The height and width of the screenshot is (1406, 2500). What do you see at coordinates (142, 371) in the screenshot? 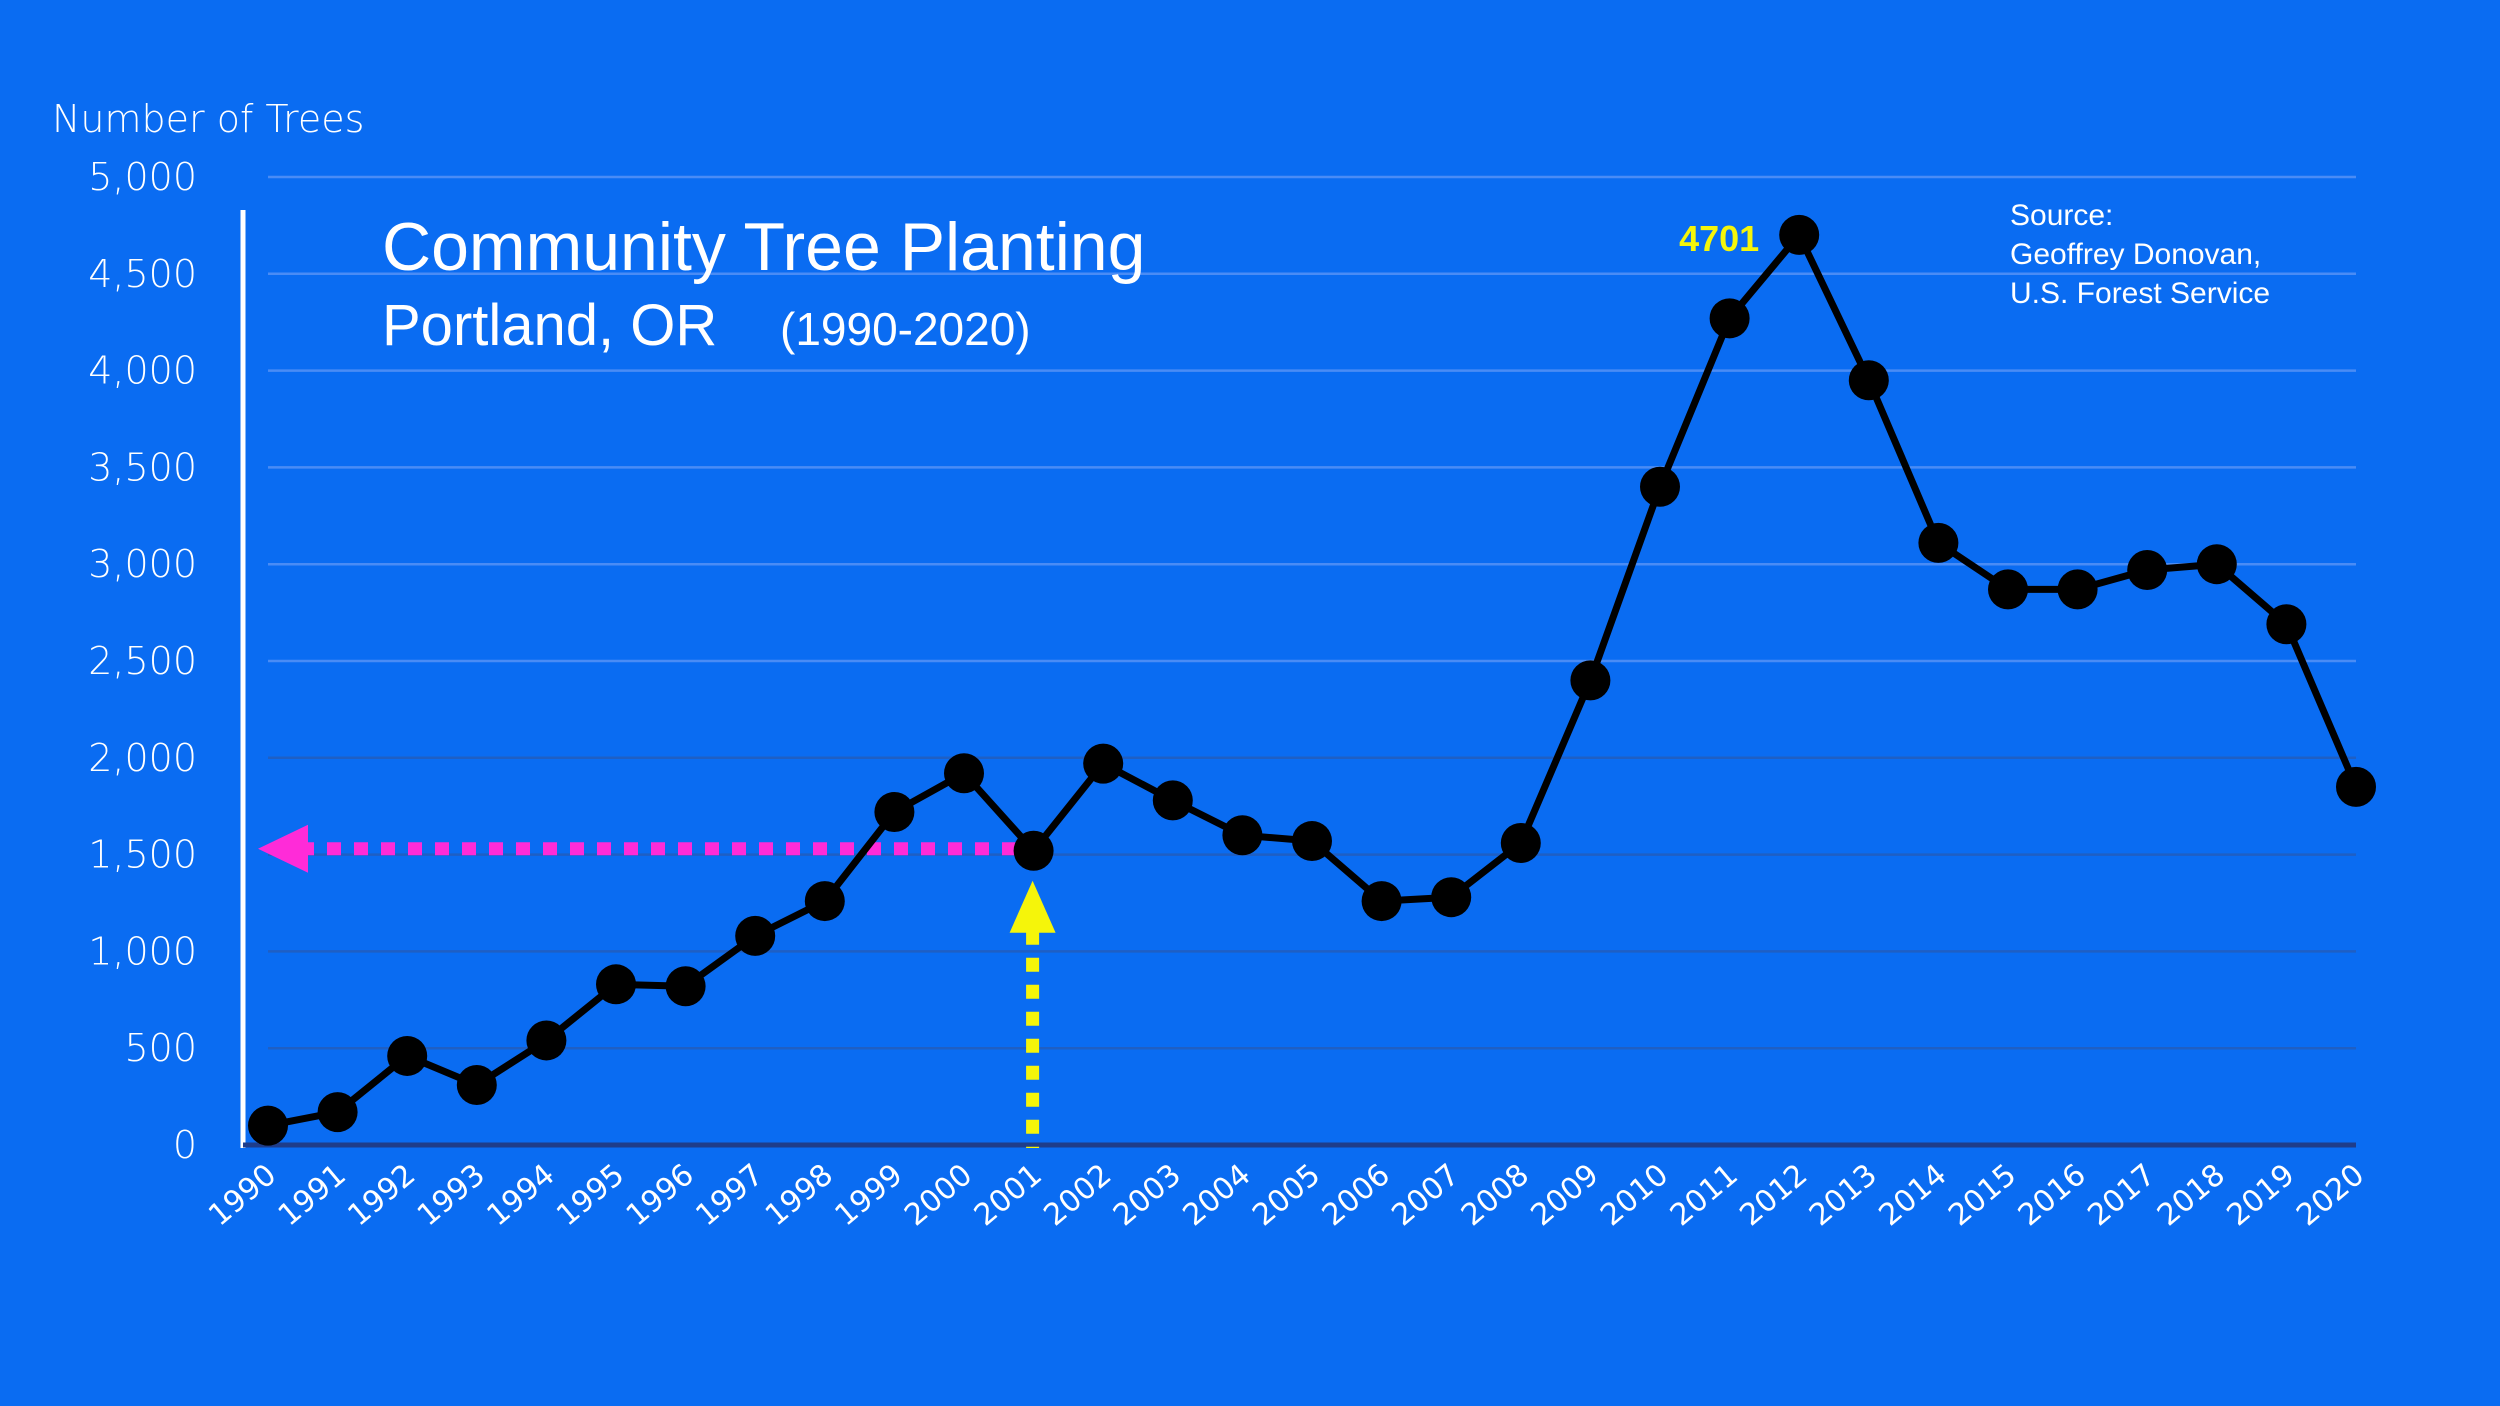
I see `y-tick-label: 4,000` at bounding box center [142, 371].